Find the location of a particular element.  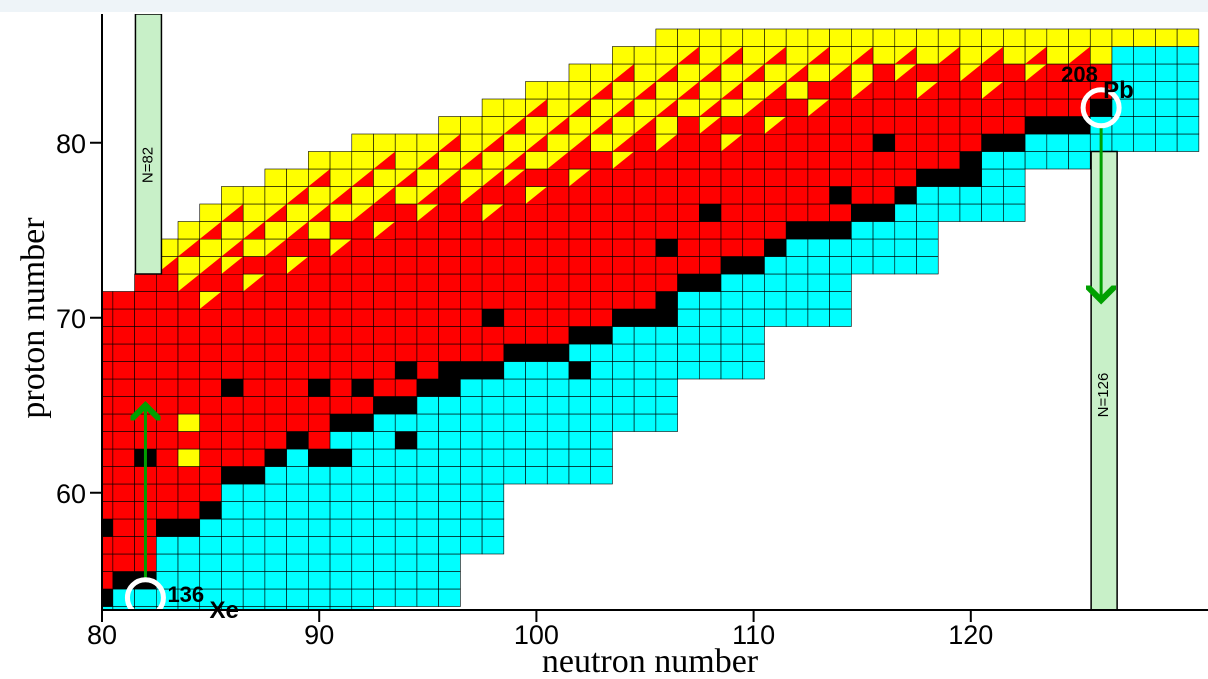

x-axis-title: neutron number is located at coordinates (650, 661).